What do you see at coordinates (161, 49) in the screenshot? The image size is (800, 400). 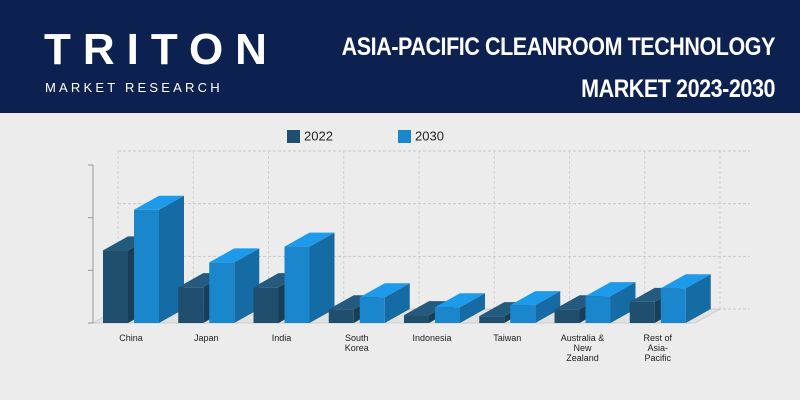 I see `logo: TRITON` at bounding box center [161, 49].